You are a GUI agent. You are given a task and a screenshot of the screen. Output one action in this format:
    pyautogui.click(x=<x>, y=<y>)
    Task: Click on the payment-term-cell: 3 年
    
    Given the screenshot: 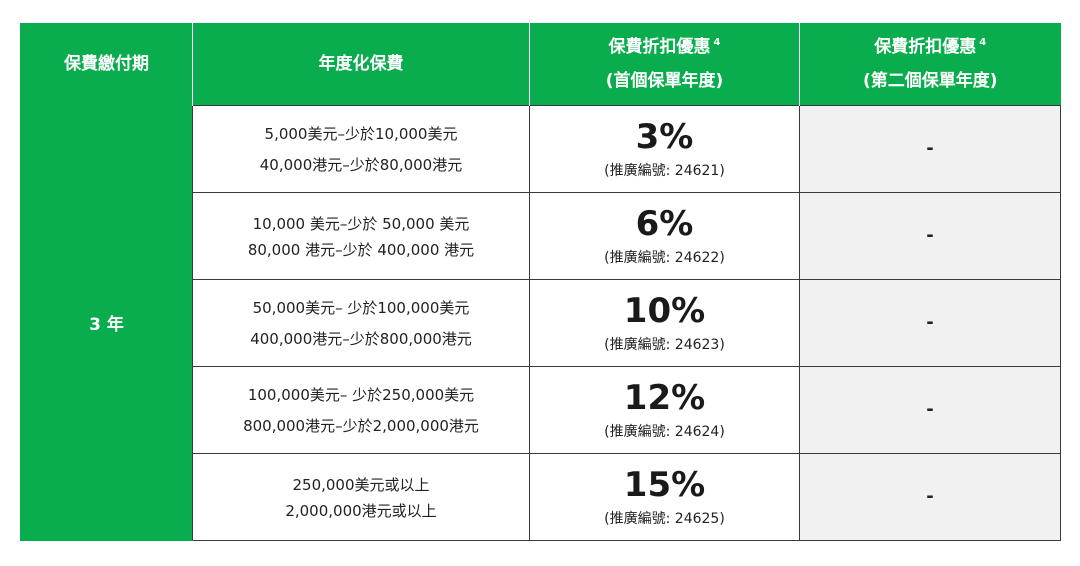 What is the action you would take?
    pyautogui.click(x=106, y=322)
    